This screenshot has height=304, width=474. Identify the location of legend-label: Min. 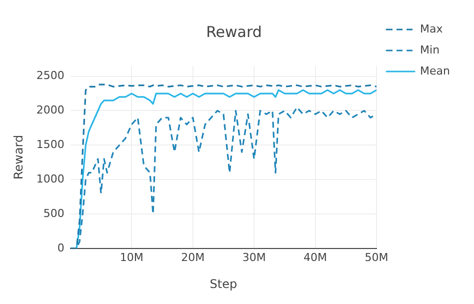
(430, 49).